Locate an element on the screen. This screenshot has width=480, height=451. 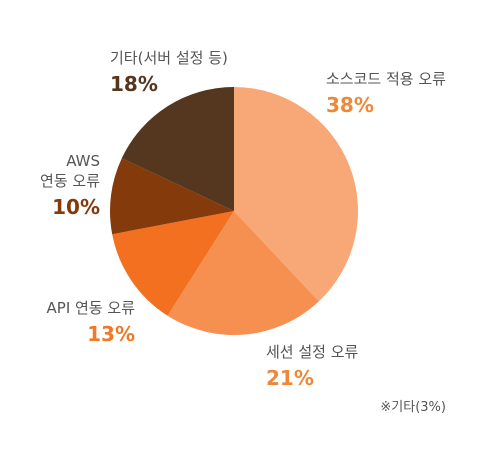
slice-value-4: 10% is located at coordinates (76, 207).